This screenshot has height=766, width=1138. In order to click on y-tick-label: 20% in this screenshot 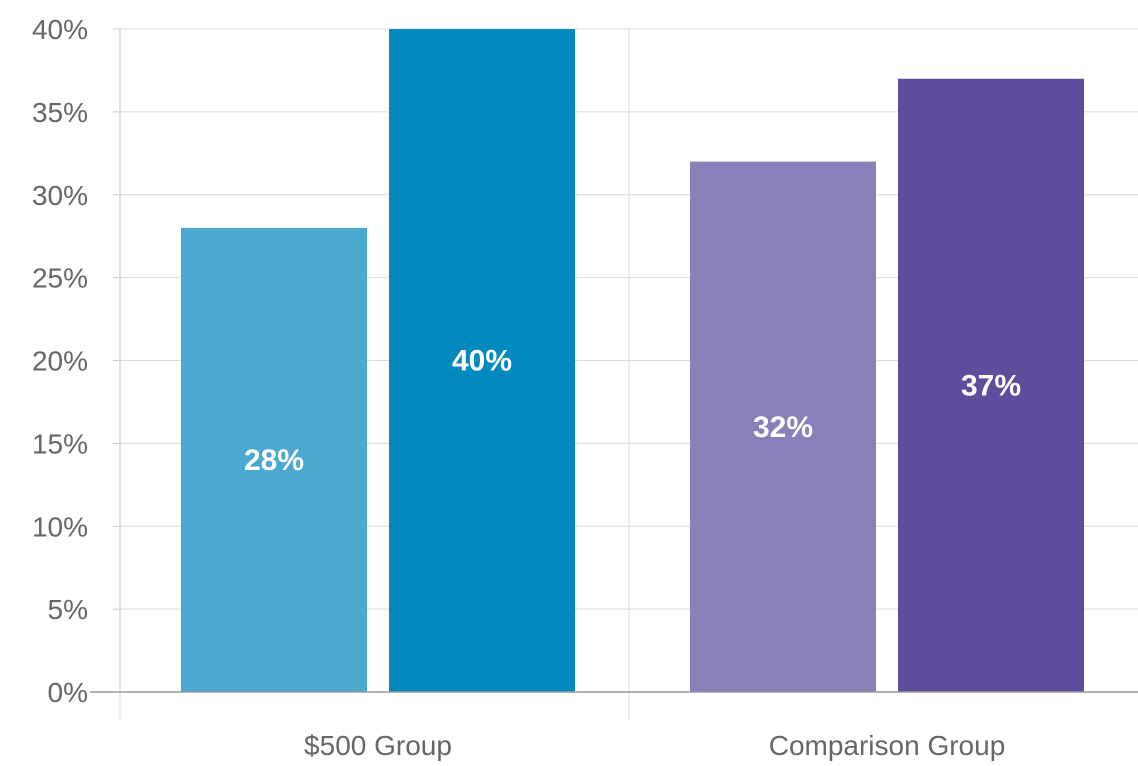, I will do `click(60, 361)`.